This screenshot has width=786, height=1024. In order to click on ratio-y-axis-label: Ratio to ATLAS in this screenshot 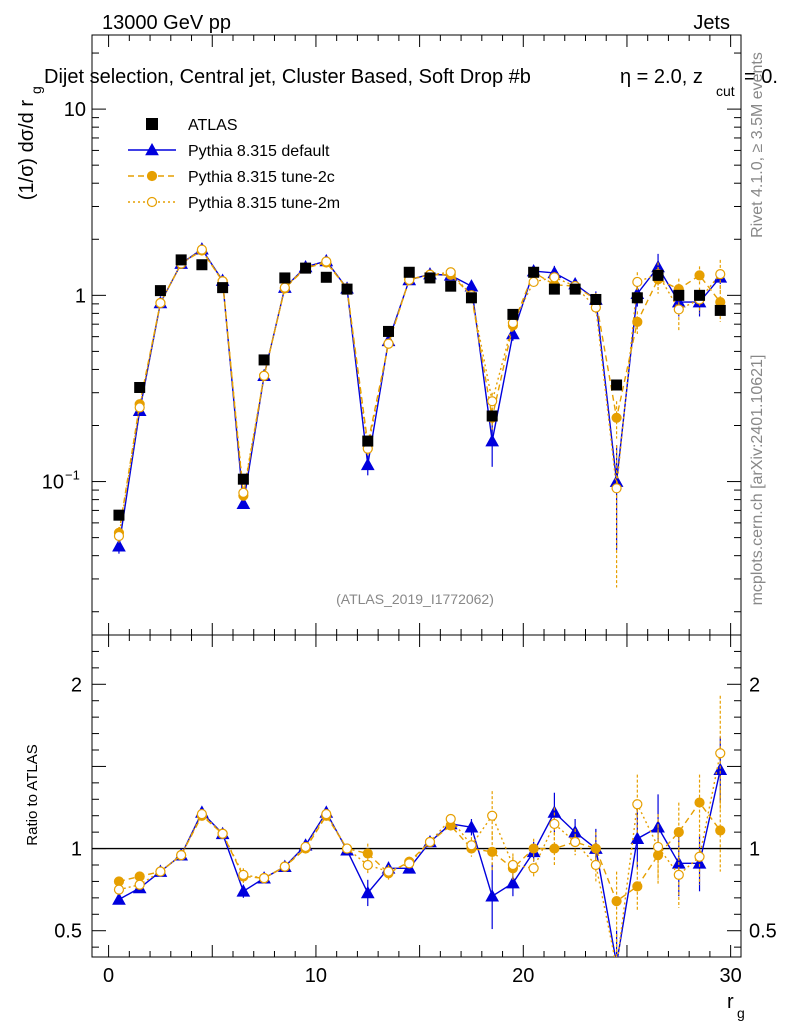, I will do `click(32, 794)`.